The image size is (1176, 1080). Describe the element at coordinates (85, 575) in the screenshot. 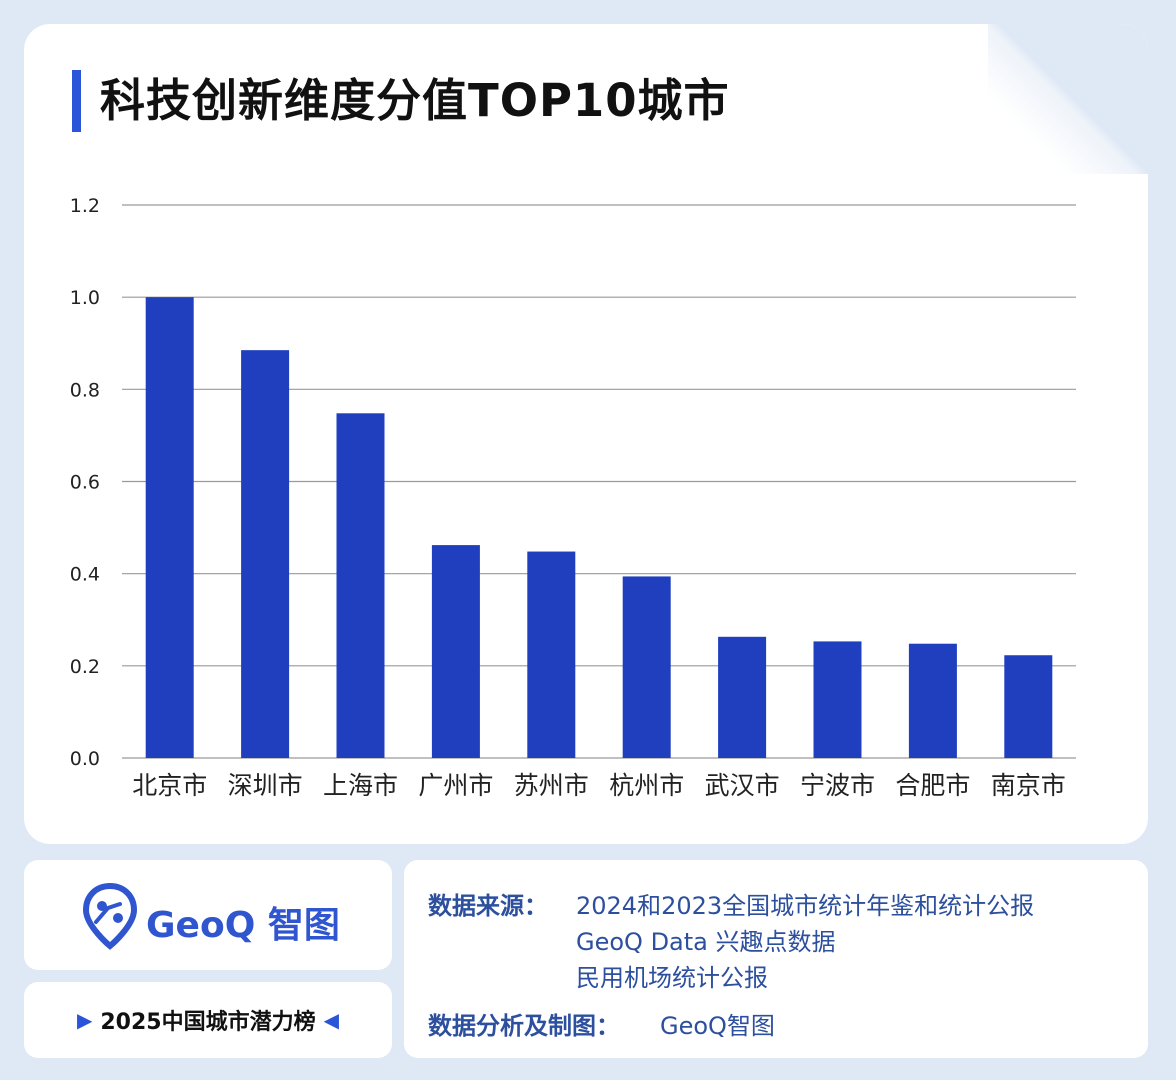

I see `y-tick-label: 0.4` at that location.